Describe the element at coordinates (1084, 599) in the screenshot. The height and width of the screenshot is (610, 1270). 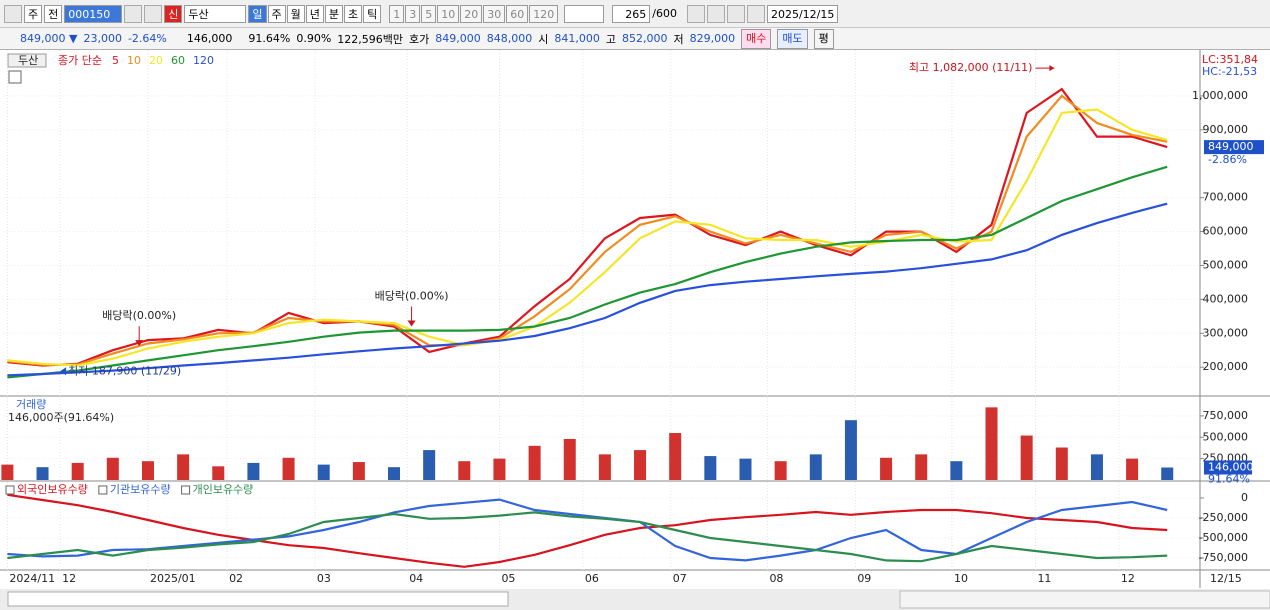
I see `scroll-tools` at that location.